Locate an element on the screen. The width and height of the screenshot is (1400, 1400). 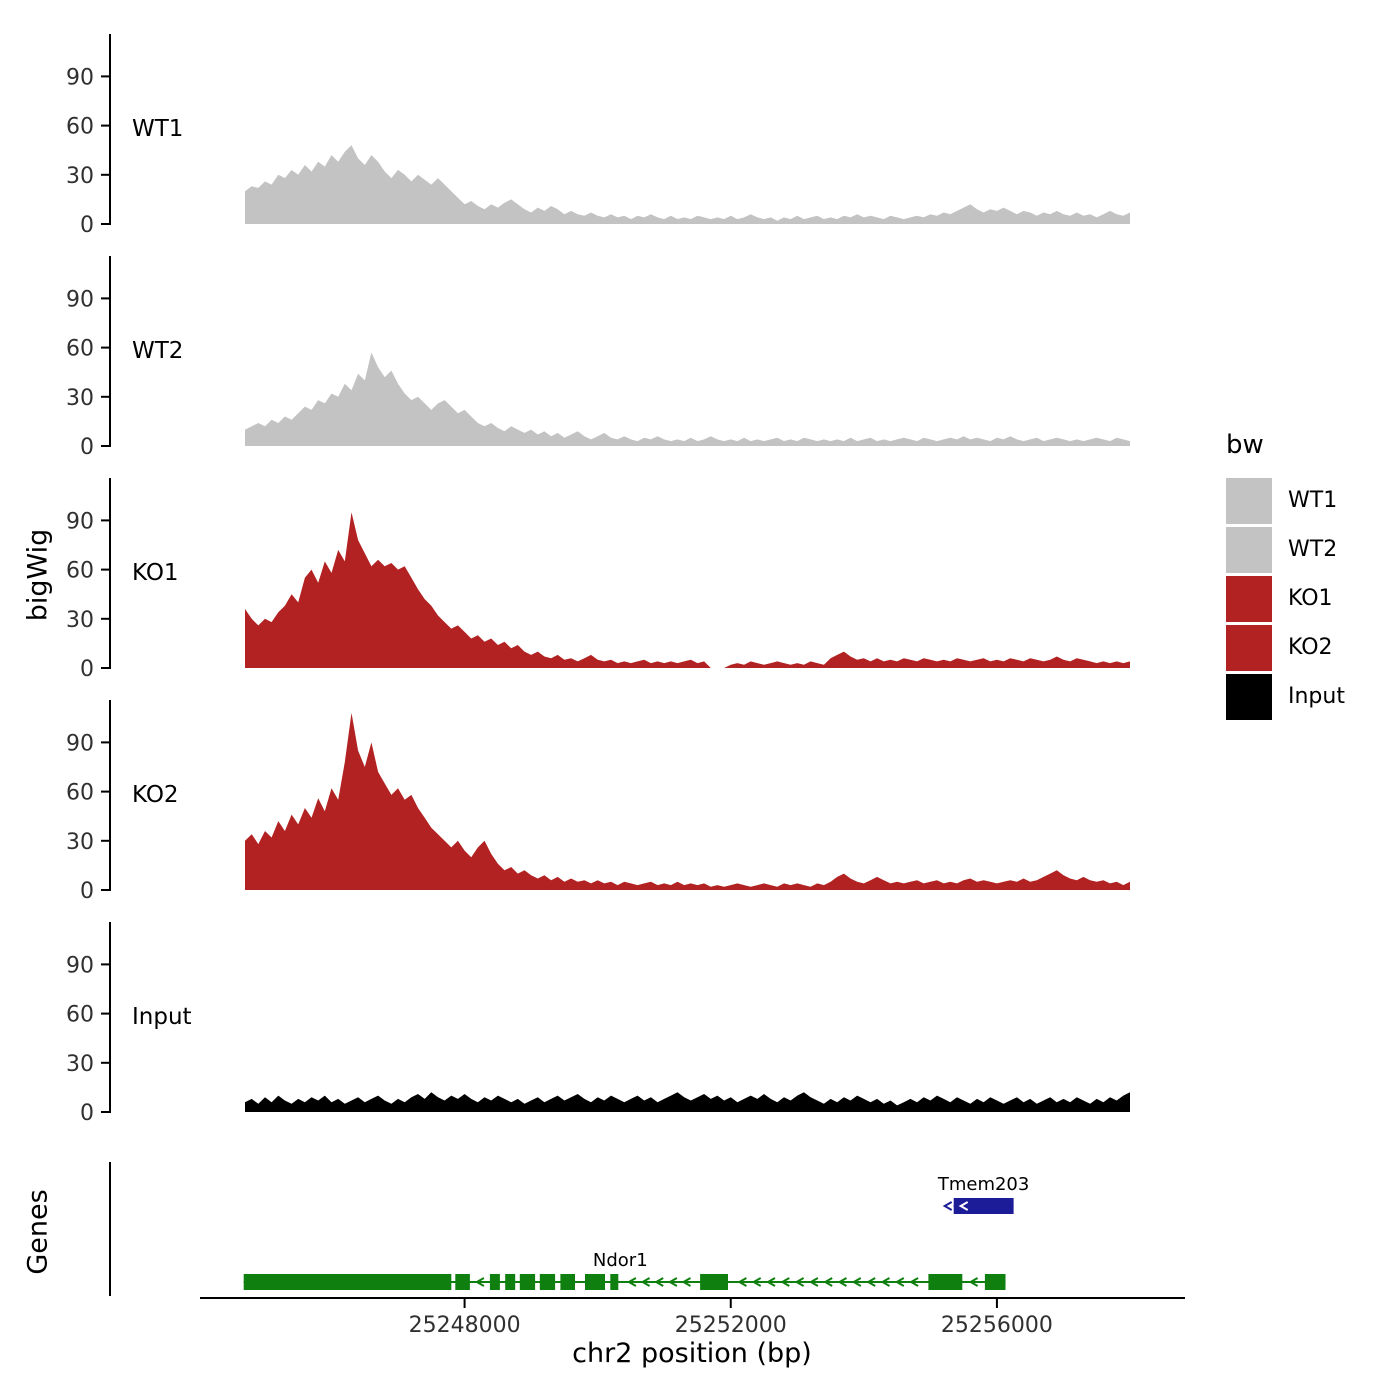
track-label-KO2: KO2 is located at coordinates (155, 795).